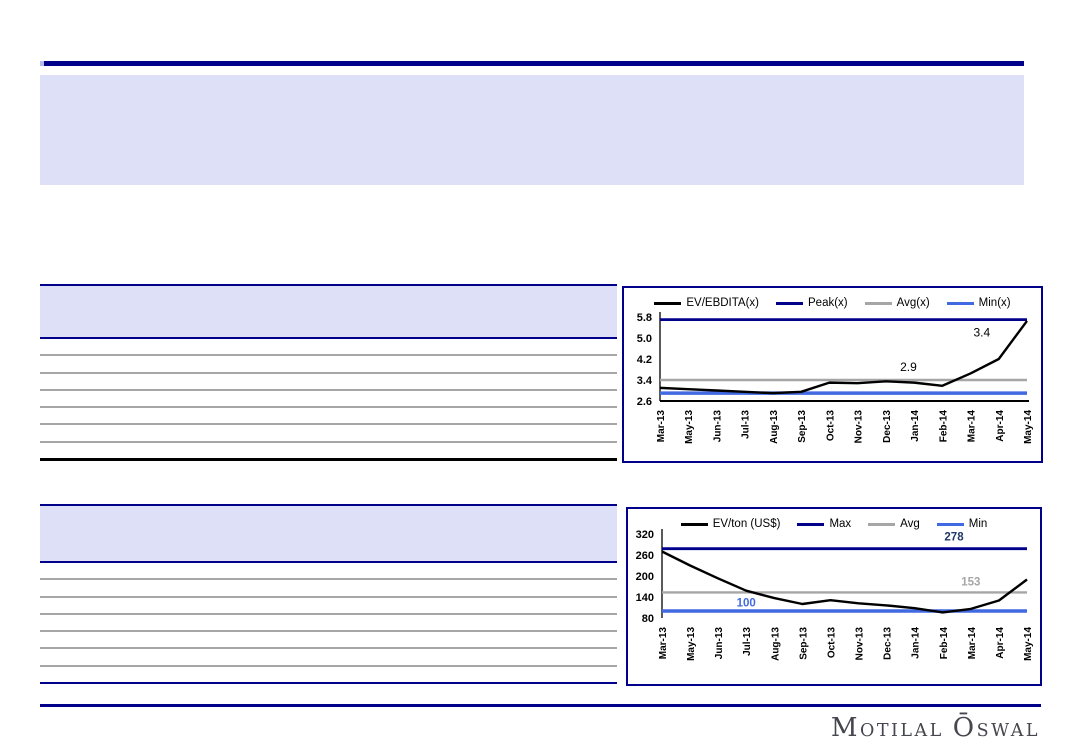  Describe the element at coordinates (901, 731) in the screenshot. I see `logo-text: OTILAL` at that location.